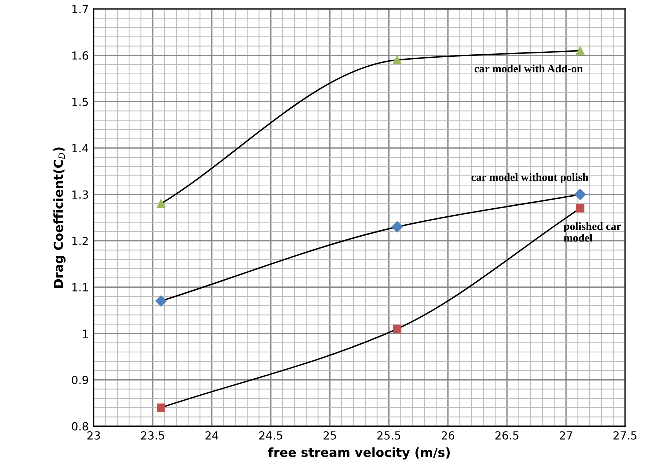  What do you see at coordinates (507, 435) in the screenshot?
I see `x-tick-label: 26.5` at bounding box center [507, 435].